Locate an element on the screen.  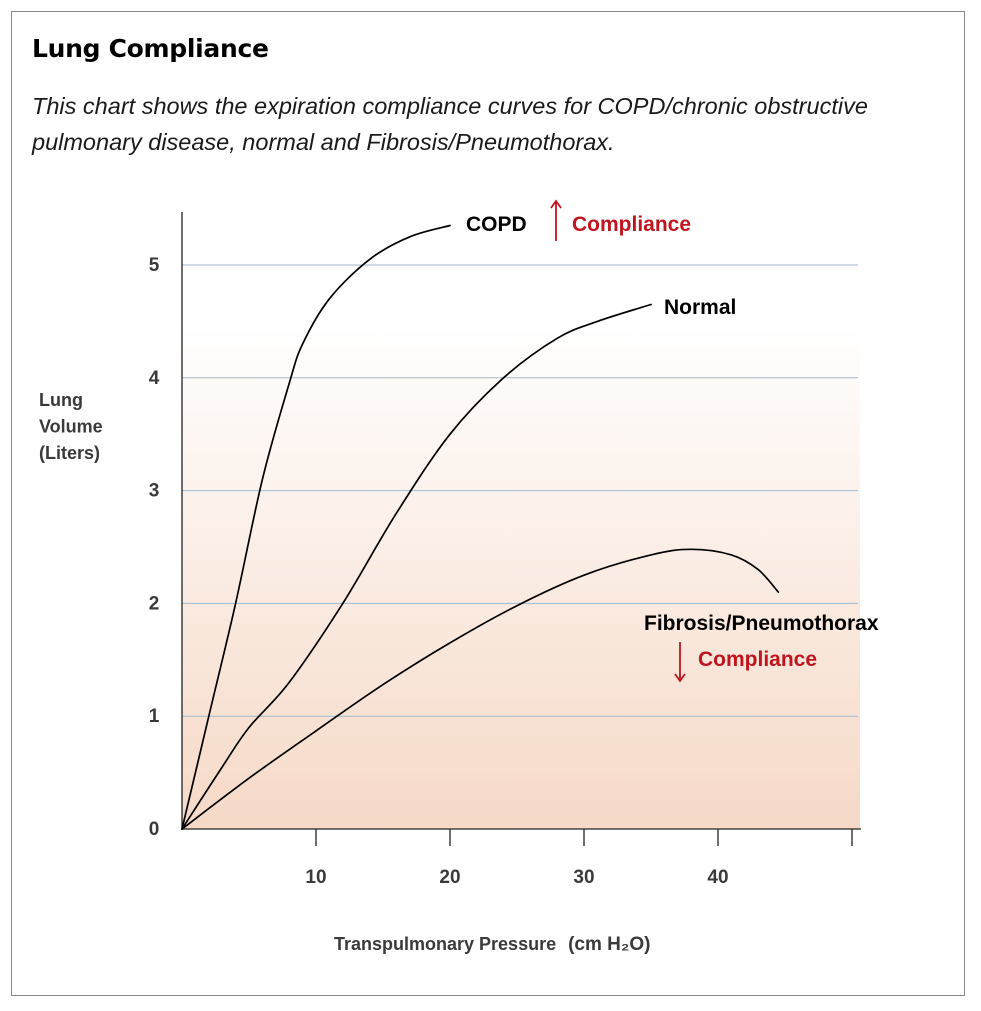
label-normal: Normal is located at coordinates (700, 307).